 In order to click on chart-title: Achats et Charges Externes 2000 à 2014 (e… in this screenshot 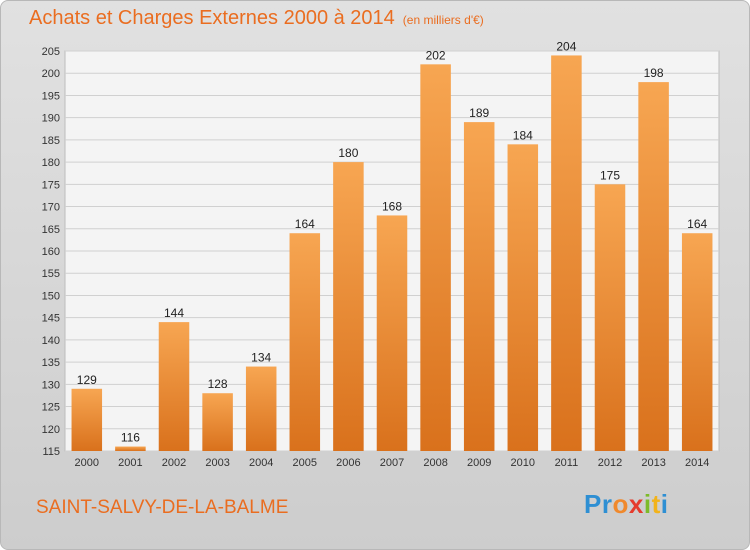, I will do `click(256, 18)`.